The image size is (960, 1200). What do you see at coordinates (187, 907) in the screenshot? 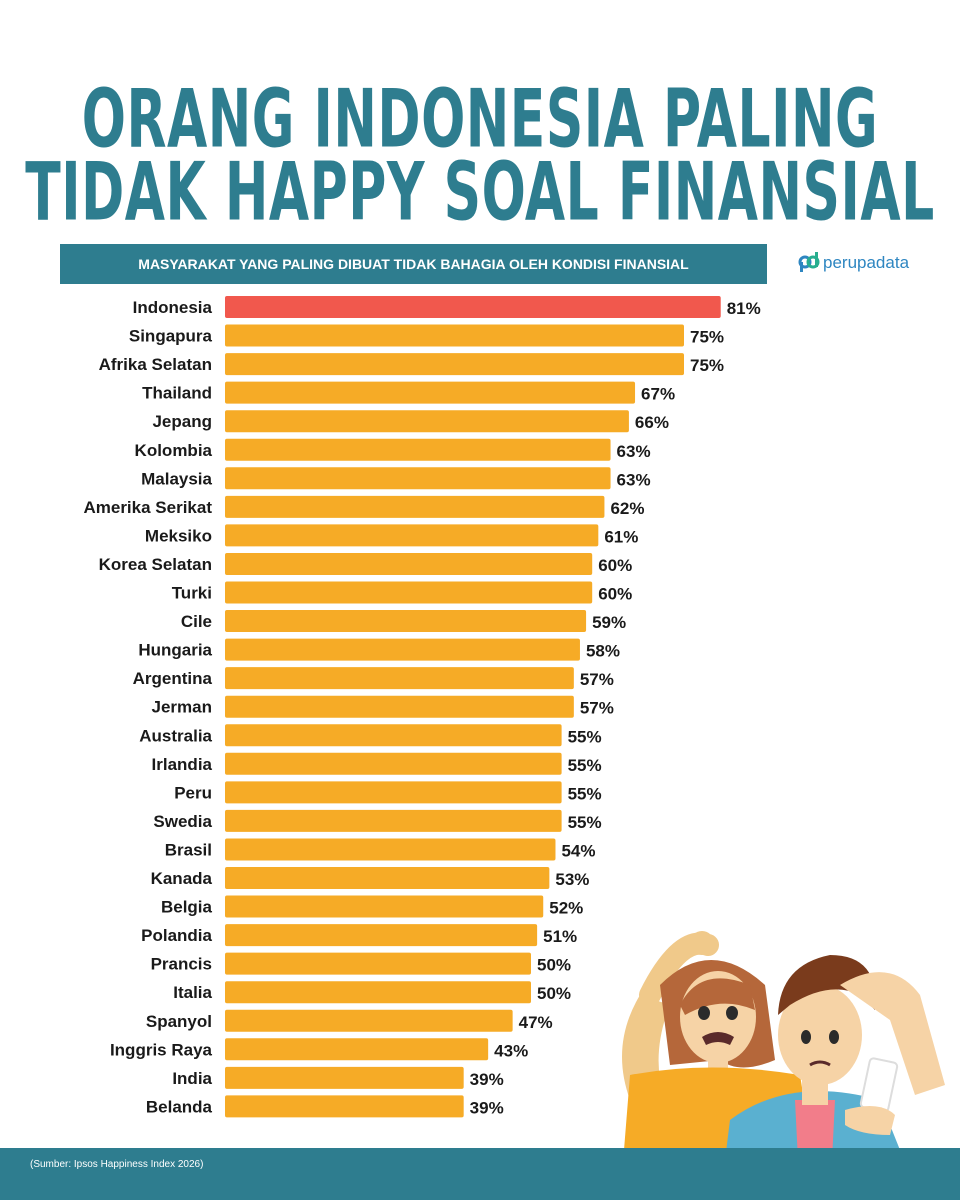
I see `category-label: Belgia` at bounding box center [187, 907].